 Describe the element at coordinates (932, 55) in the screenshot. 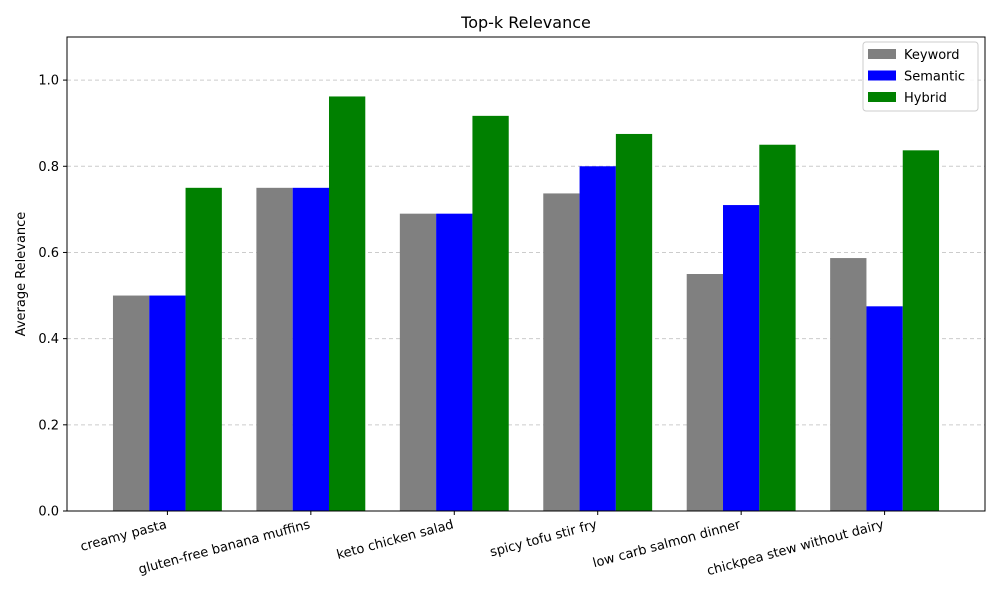

I see `legend-label-keyword: Keyword` at that location.